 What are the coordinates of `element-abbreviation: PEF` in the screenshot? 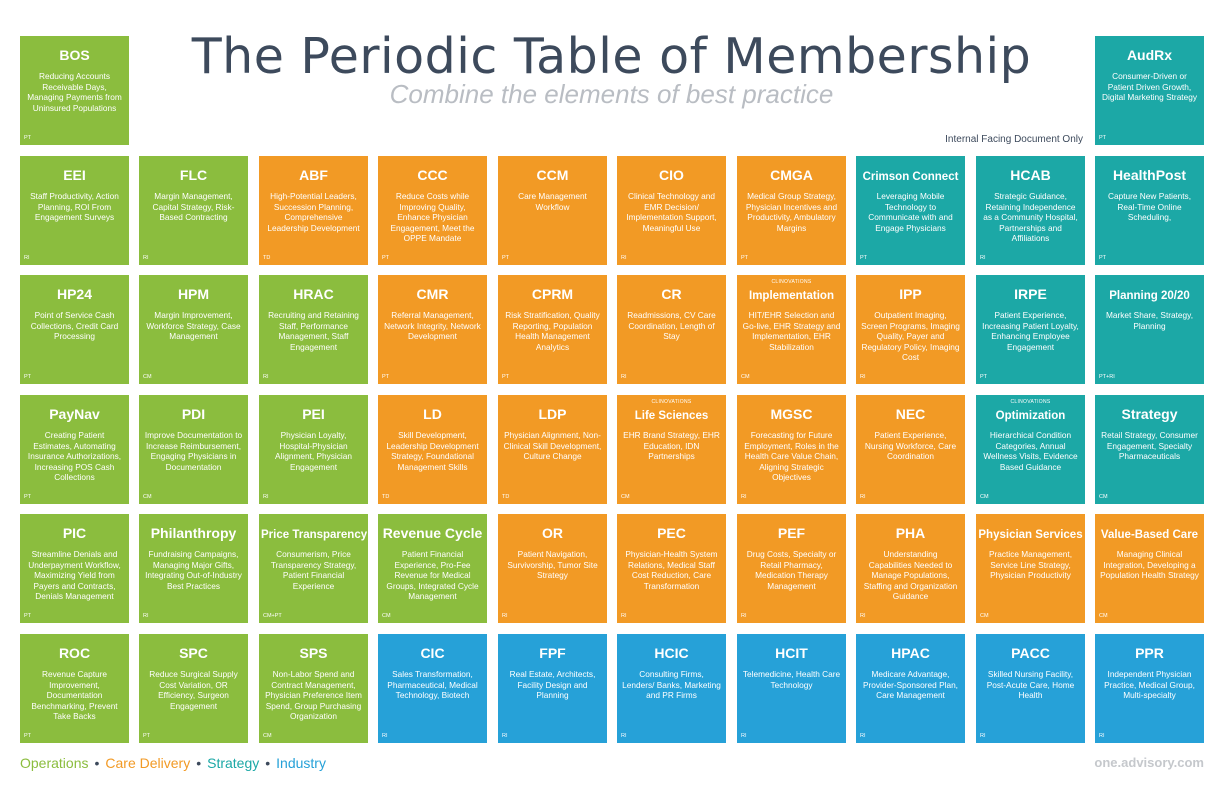 It's located at (791, 533).